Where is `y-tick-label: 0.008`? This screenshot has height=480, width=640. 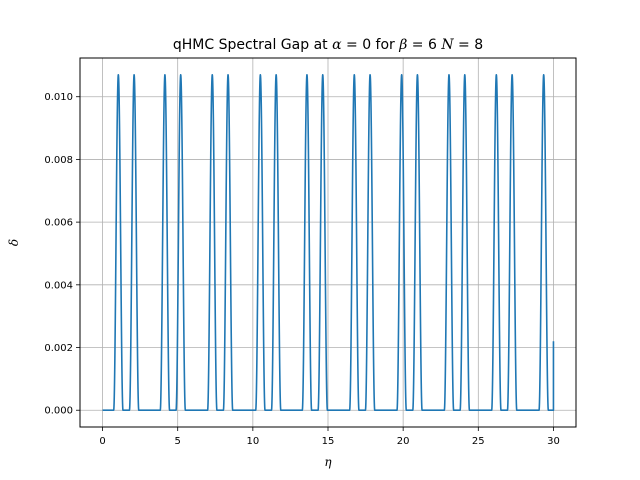
y-tick-label: 0.008 is located at coordinates (58, 160).